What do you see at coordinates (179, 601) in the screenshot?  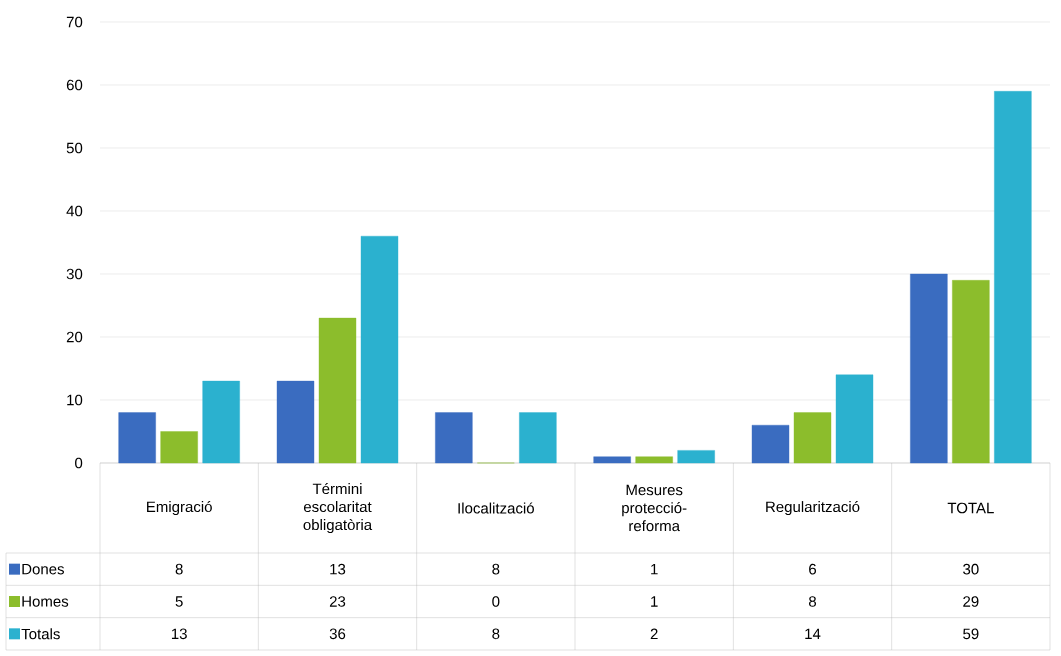 I see `data-label: 5` at bounding box center [179, 601].